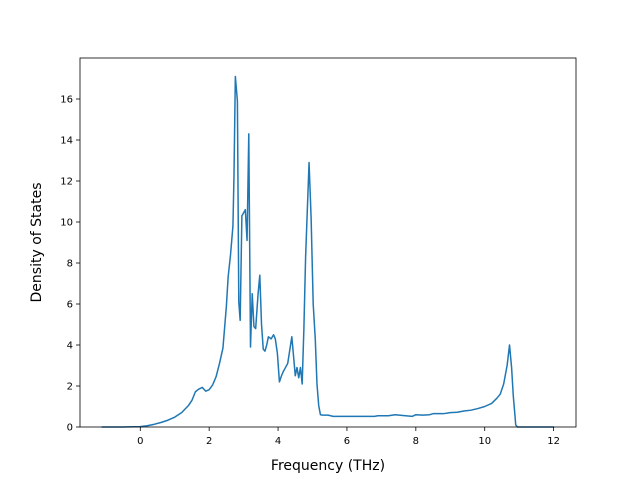 This screenshot has height=480, width=640. What do you see at coordinates (66, 182) in the screenshot?
I see `y-tick-label: 12` at bounding box center [66, 182].